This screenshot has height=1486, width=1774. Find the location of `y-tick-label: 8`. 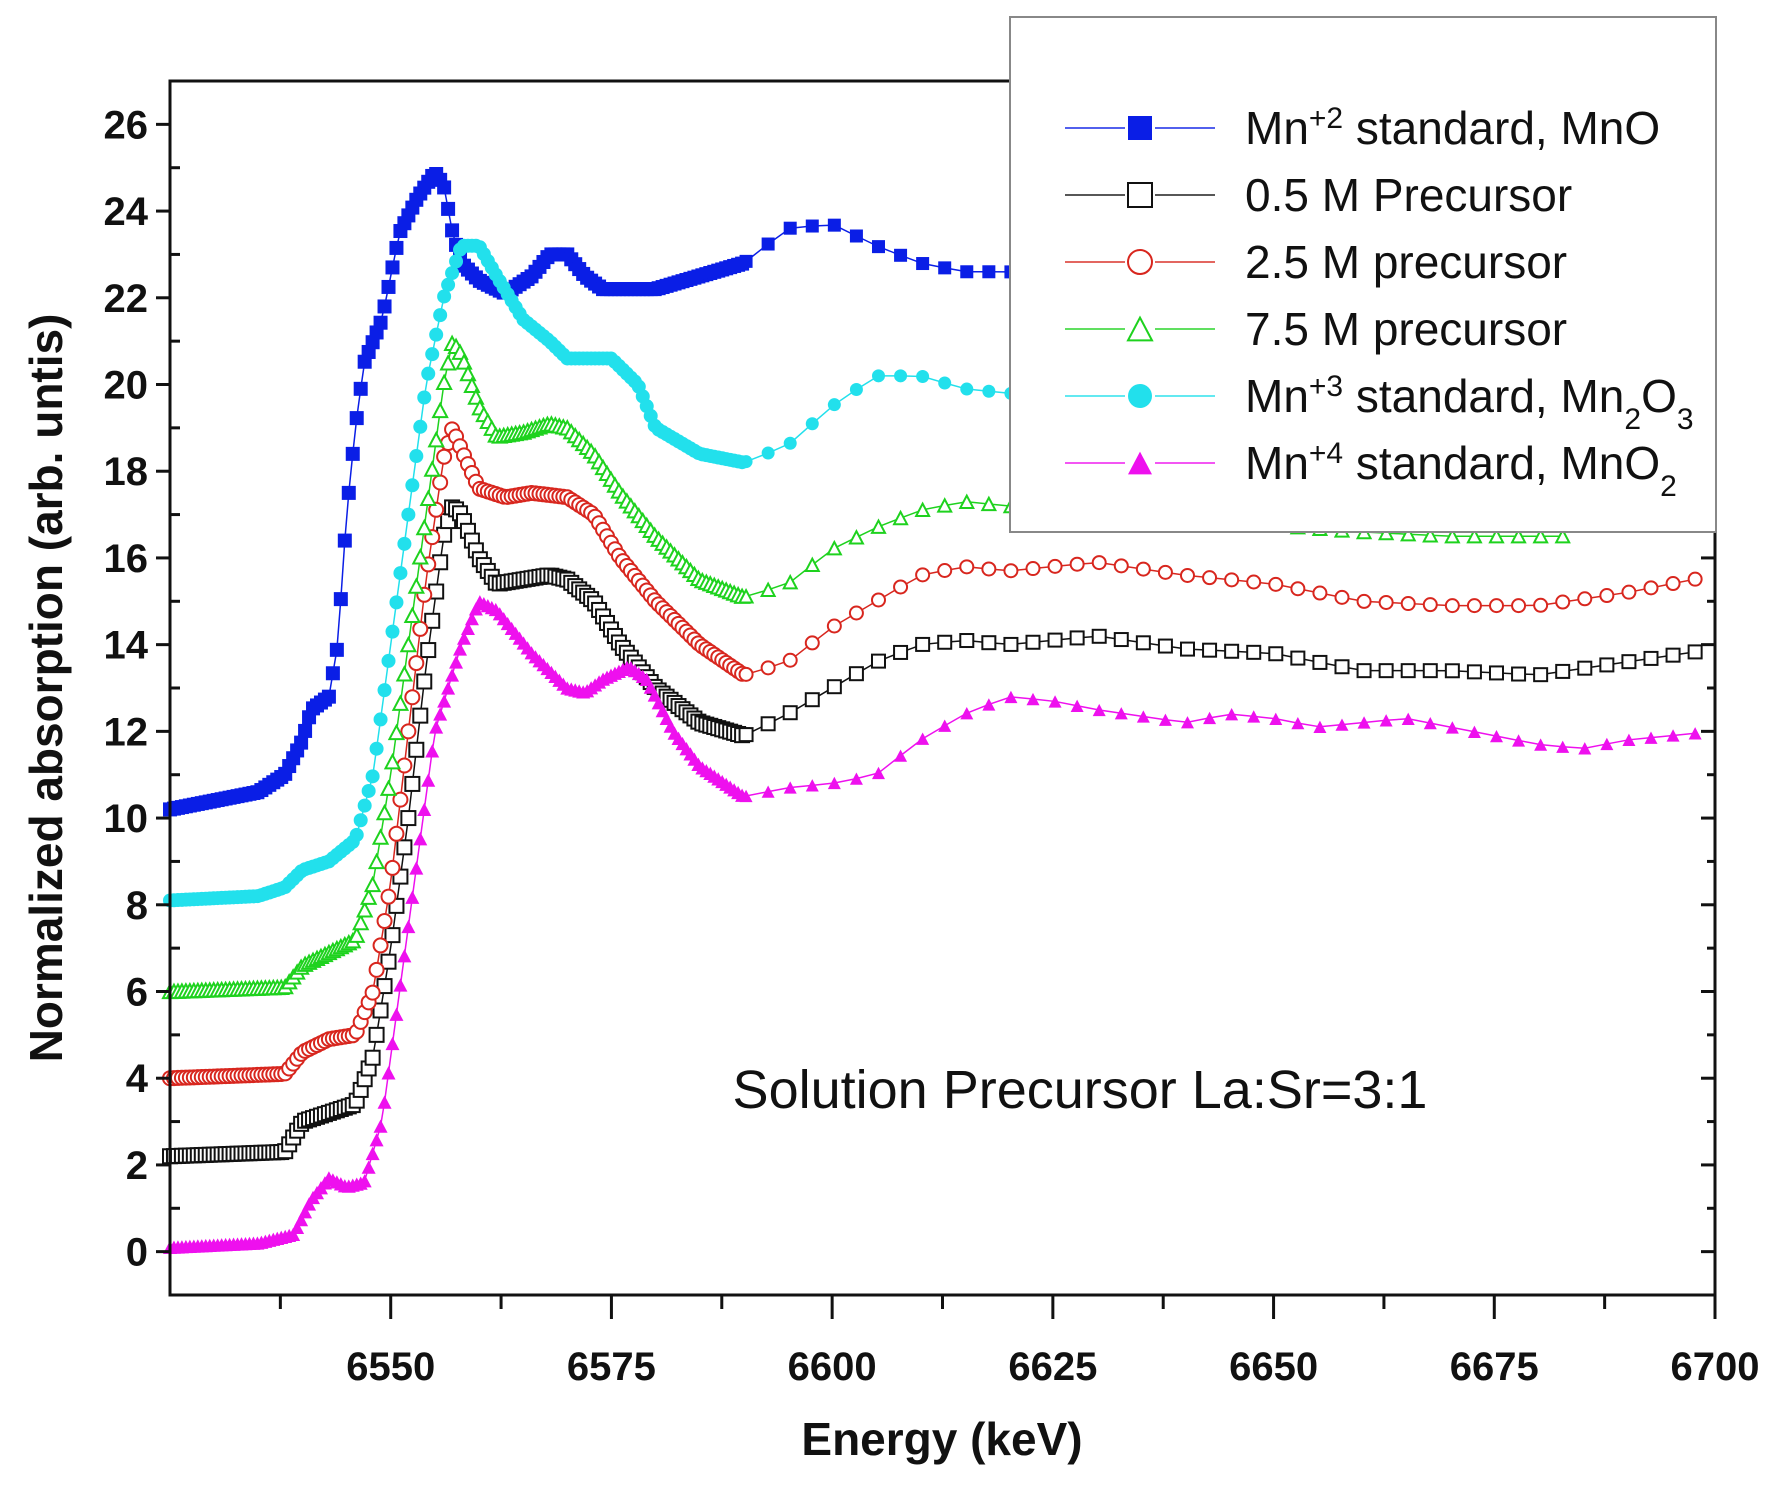

y-tick-label: 8 is located at coordinates (137, 906).